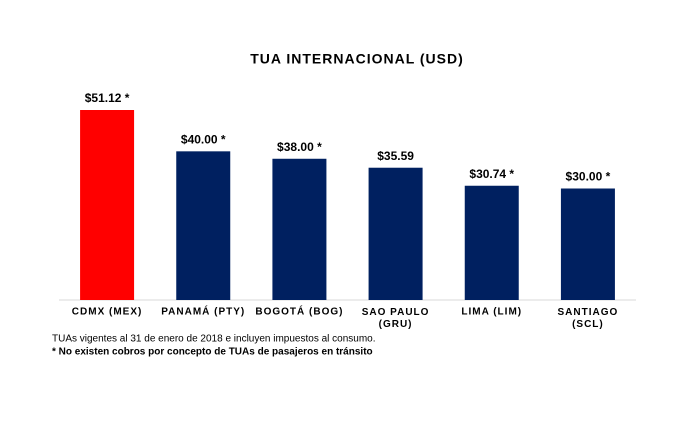 This screenshot has height=429, width=698. What do you see at coordinates (395, 156) in the screenshot?
I see `value-label: $35.59` at bounding box center [395, 156].